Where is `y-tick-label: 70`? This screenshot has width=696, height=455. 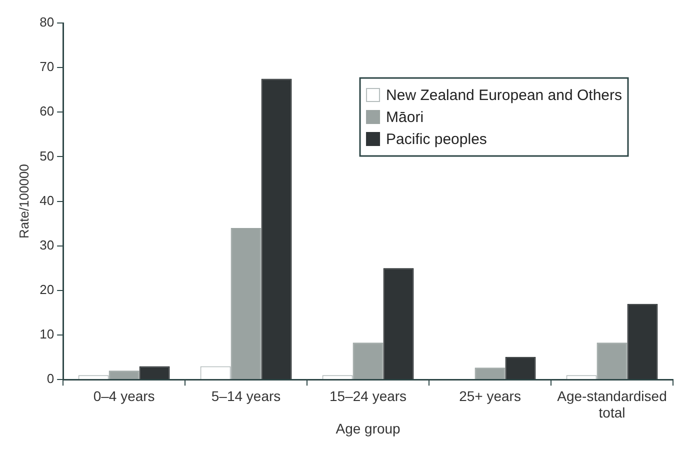
y-tick-label: 70 is located at coordinates (47, 66).